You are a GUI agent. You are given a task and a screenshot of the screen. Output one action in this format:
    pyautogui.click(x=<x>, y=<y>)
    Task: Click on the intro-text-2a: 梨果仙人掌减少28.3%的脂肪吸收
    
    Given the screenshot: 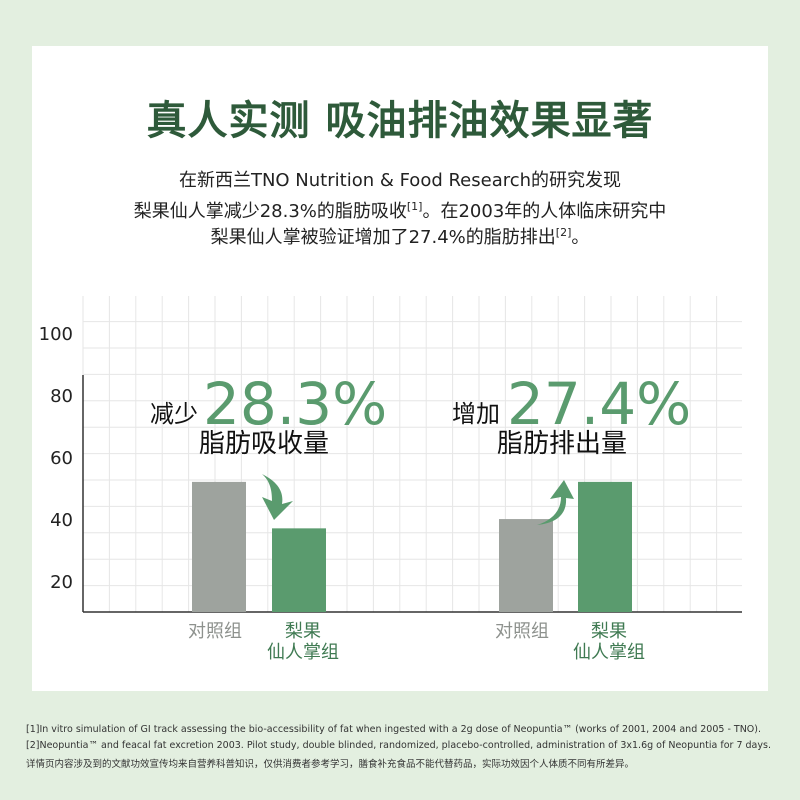 What is the action you would take?
    pyautogui.click(x=270, y=211)
    